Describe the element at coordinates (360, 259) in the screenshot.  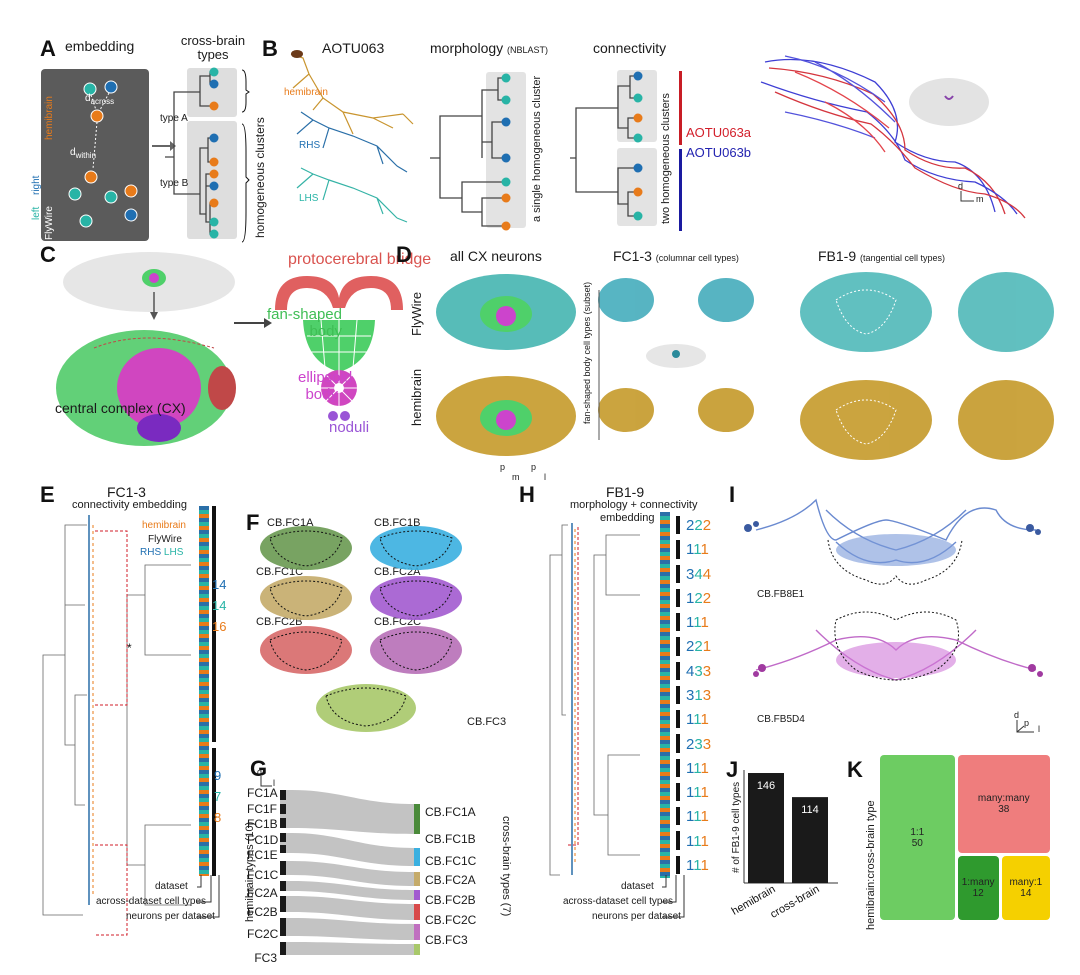
I see `pb-label: protocerebral bridge` at that location.